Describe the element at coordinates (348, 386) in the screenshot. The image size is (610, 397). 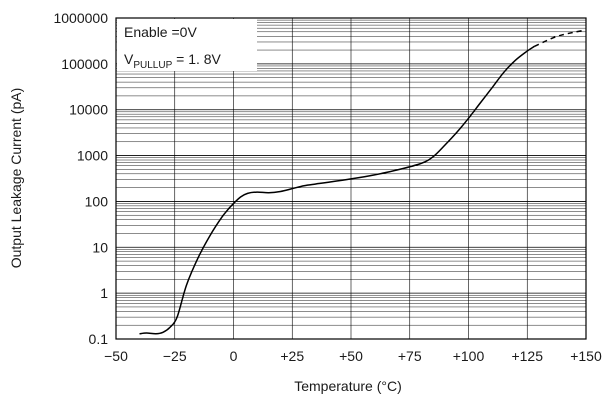
I see `x-axis-title: Temperature (°C)` at that location.